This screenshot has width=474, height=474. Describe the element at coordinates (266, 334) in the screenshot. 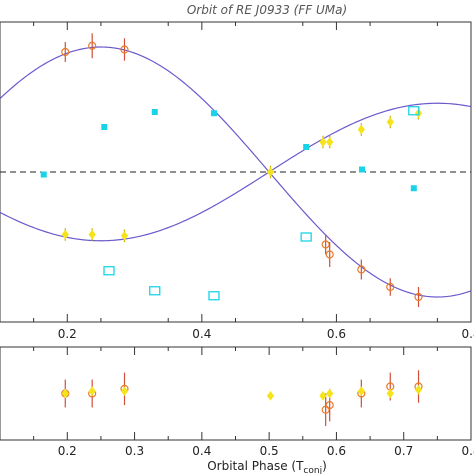

I see `top-x-tick-labels: 0.2 0.4 0.6 0.8` at that location.